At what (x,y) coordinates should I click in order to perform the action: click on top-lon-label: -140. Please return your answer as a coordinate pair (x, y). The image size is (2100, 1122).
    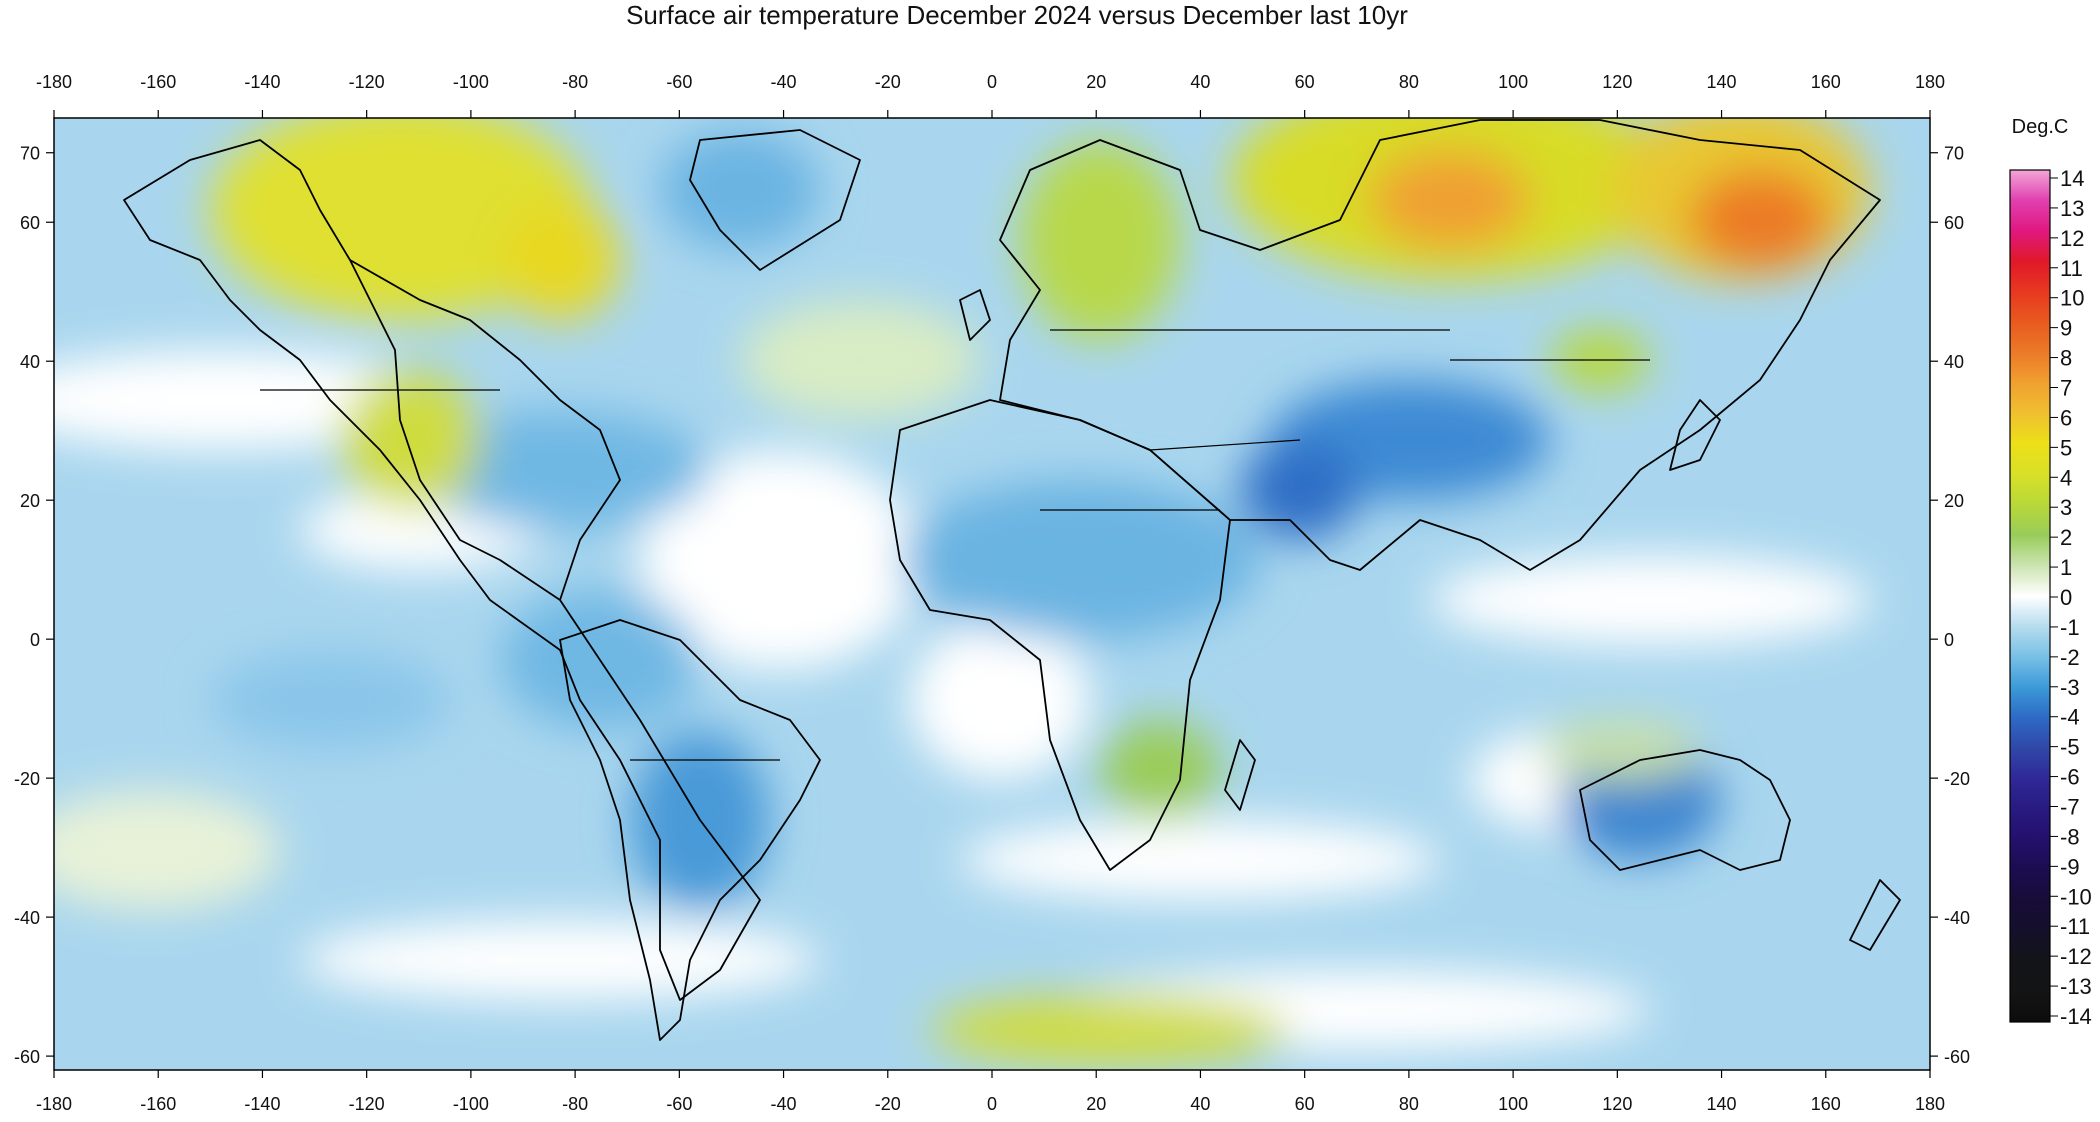
    Looking at the image, I should click on (262, 82).